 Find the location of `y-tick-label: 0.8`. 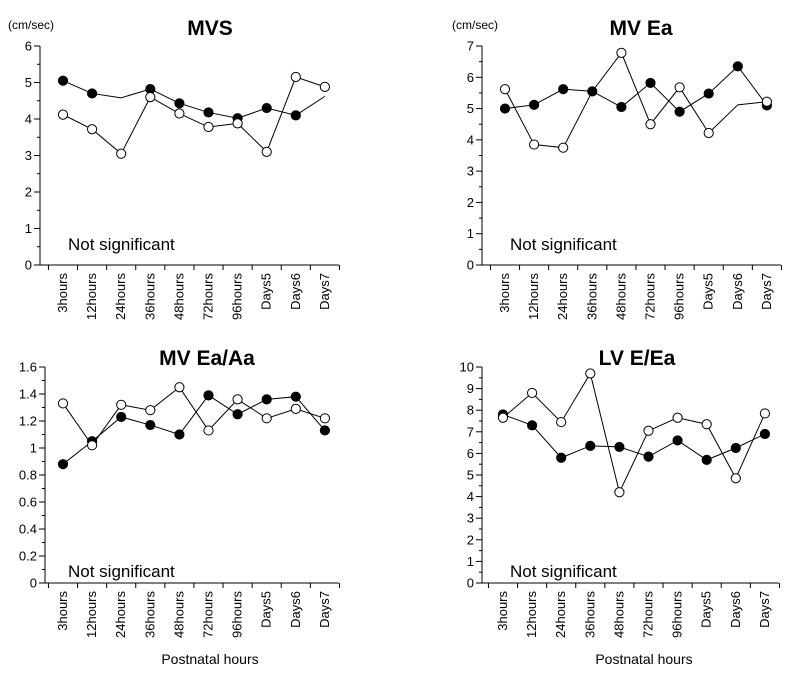

y-tick-label: 0.8 is located at coordinates (28, 475).